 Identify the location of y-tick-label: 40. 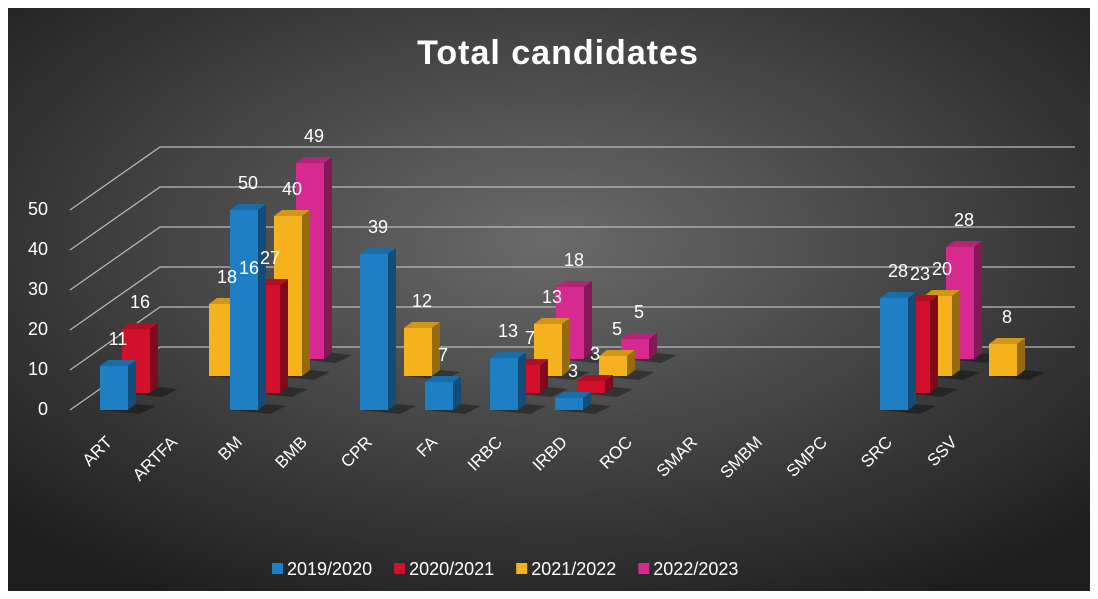
(38, 249).